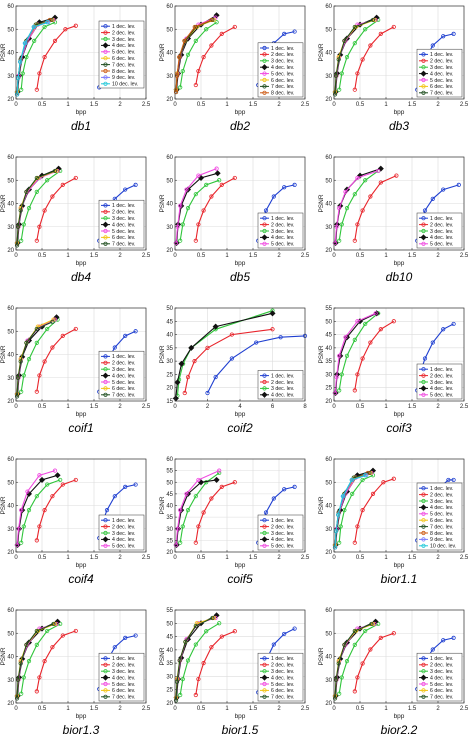 The image size is (474, 750). I want to click on x-tick-label: 2.5, so click(305, 105).